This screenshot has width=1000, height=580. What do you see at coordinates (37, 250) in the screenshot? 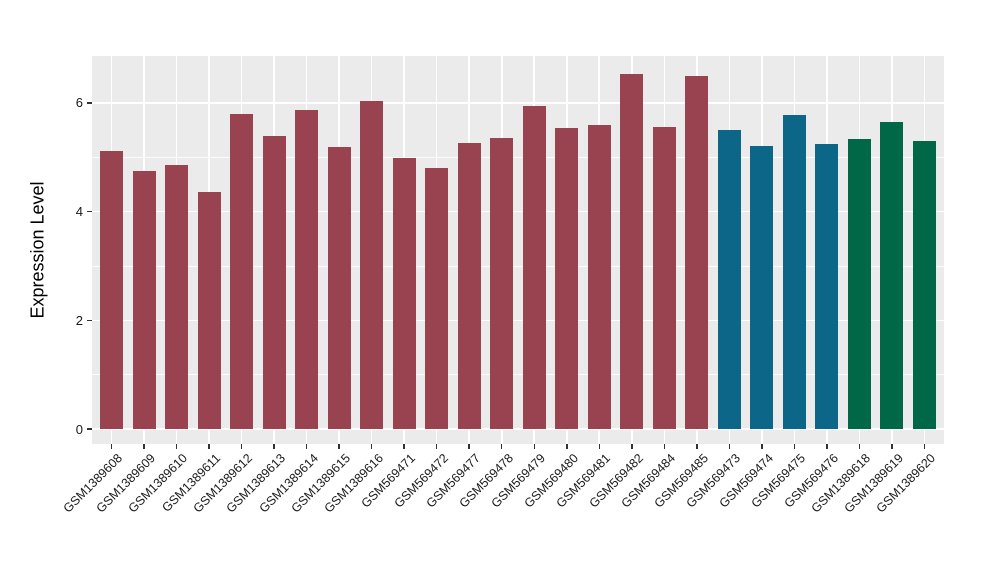
I see `y-axis-title: Expression Level` at bounding box center [37, 250].